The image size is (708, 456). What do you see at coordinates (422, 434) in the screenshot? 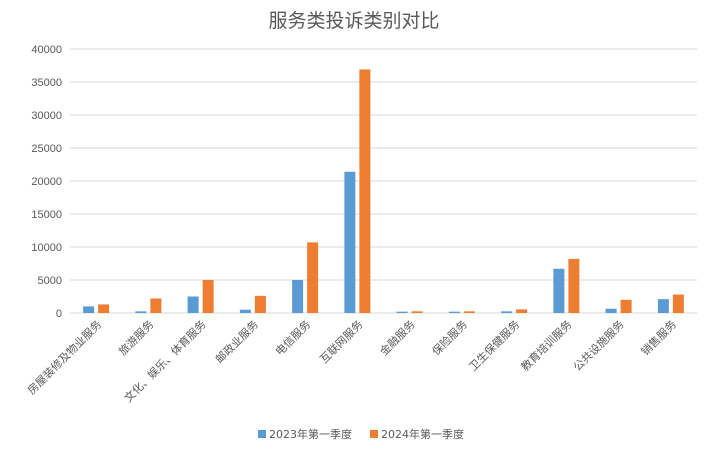
I see `legend-label: 2024年第一季度` at bounding box center [422, 434].